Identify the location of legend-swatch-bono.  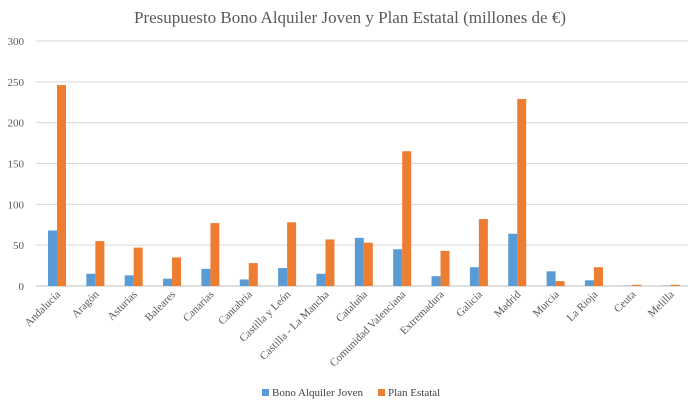
(265, 392).